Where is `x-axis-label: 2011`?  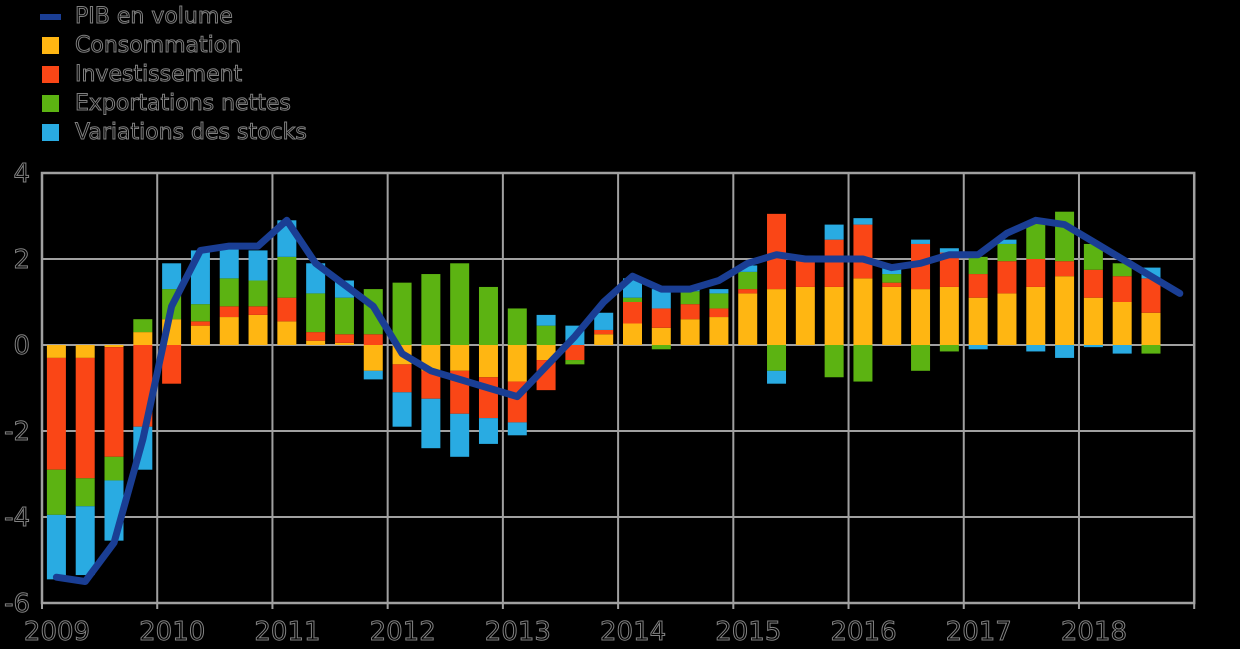
x-axis-label: 2011 is located at coordinates (287, 632).